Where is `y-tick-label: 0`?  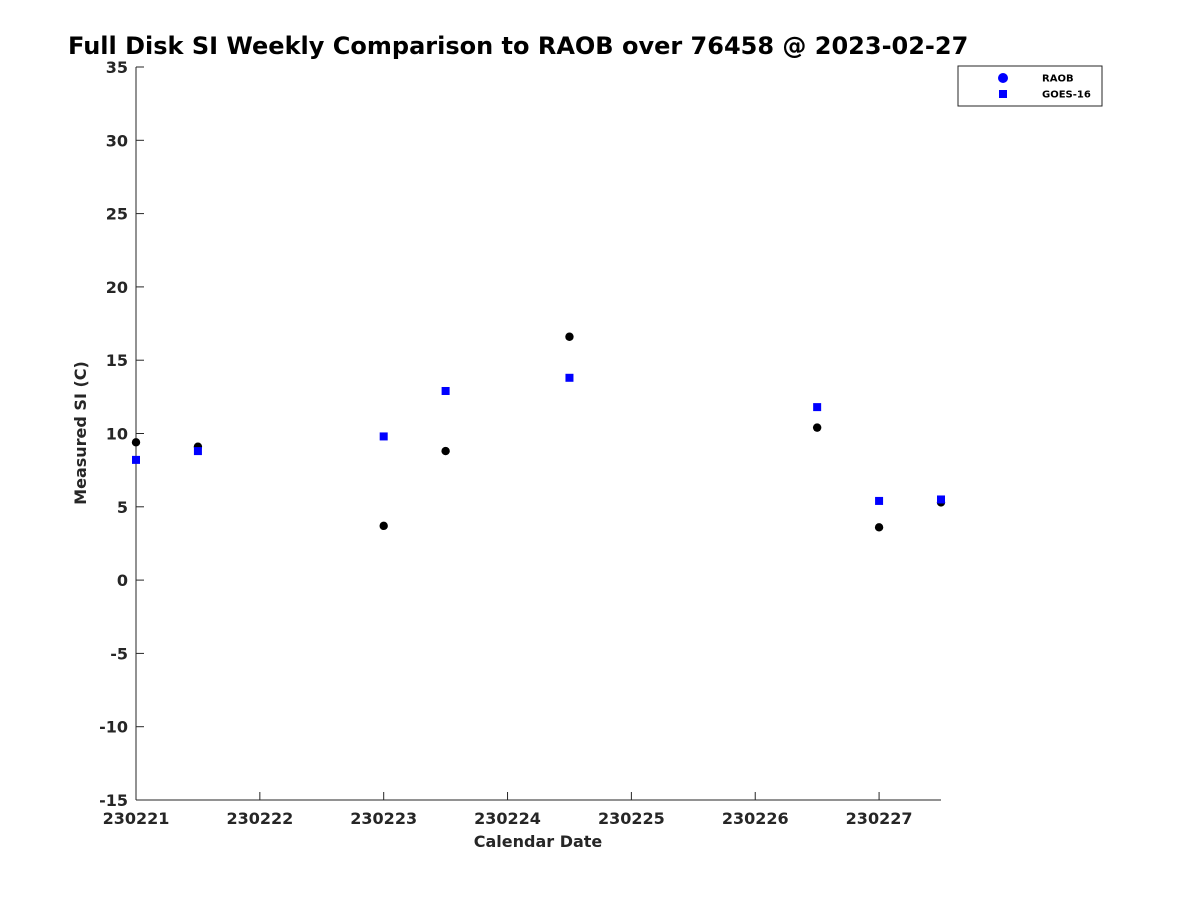 y-tick-label: 0 is located at coordinates (122, 580).